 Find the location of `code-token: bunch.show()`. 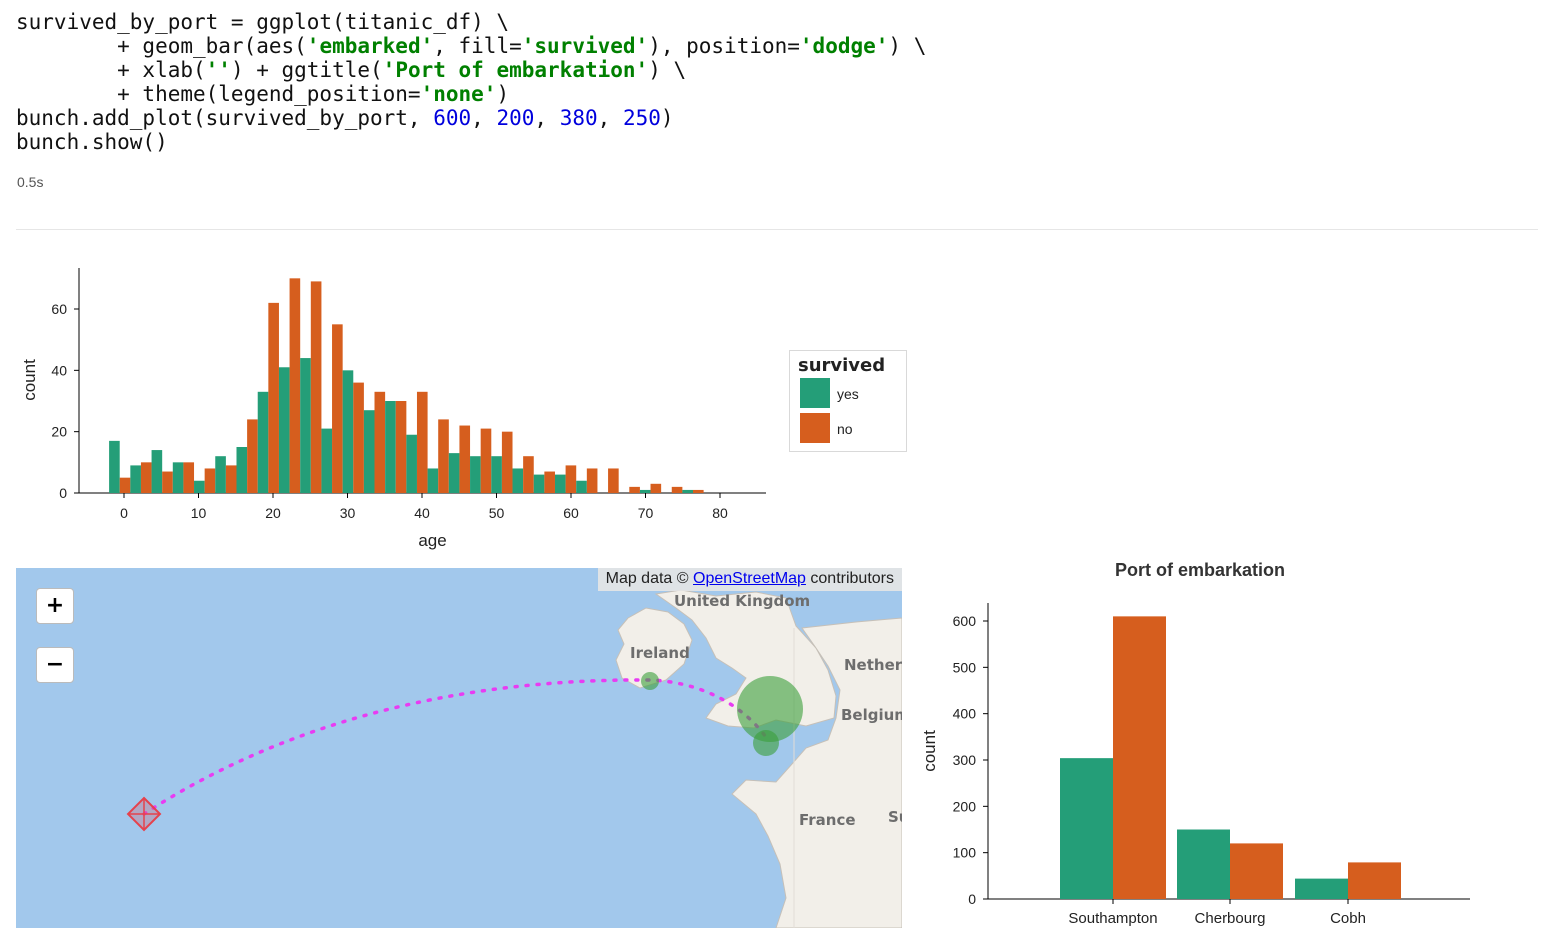

code-token: bunch.show() is located at coordinates (92, 142).